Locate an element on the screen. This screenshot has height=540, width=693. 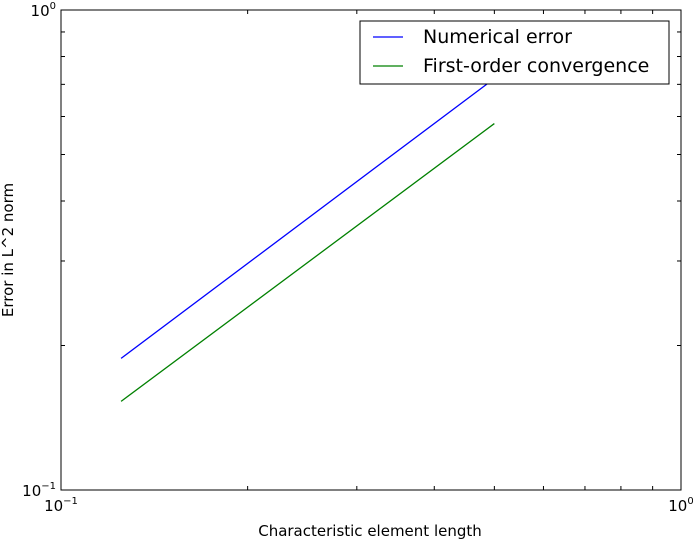
legend-box is located at coordinates (514, 52).